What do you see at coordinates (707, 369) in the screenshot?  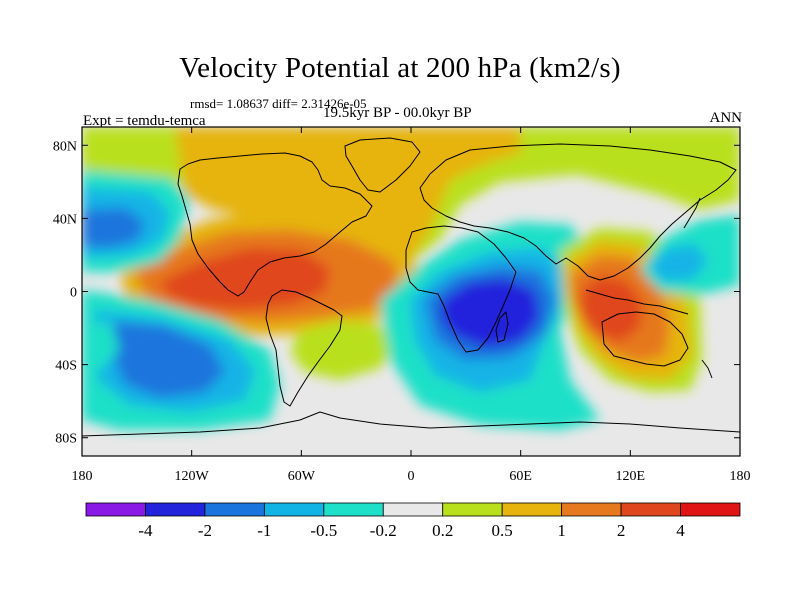 I see `coast-new-zealand` at bounding box center [707, 369].